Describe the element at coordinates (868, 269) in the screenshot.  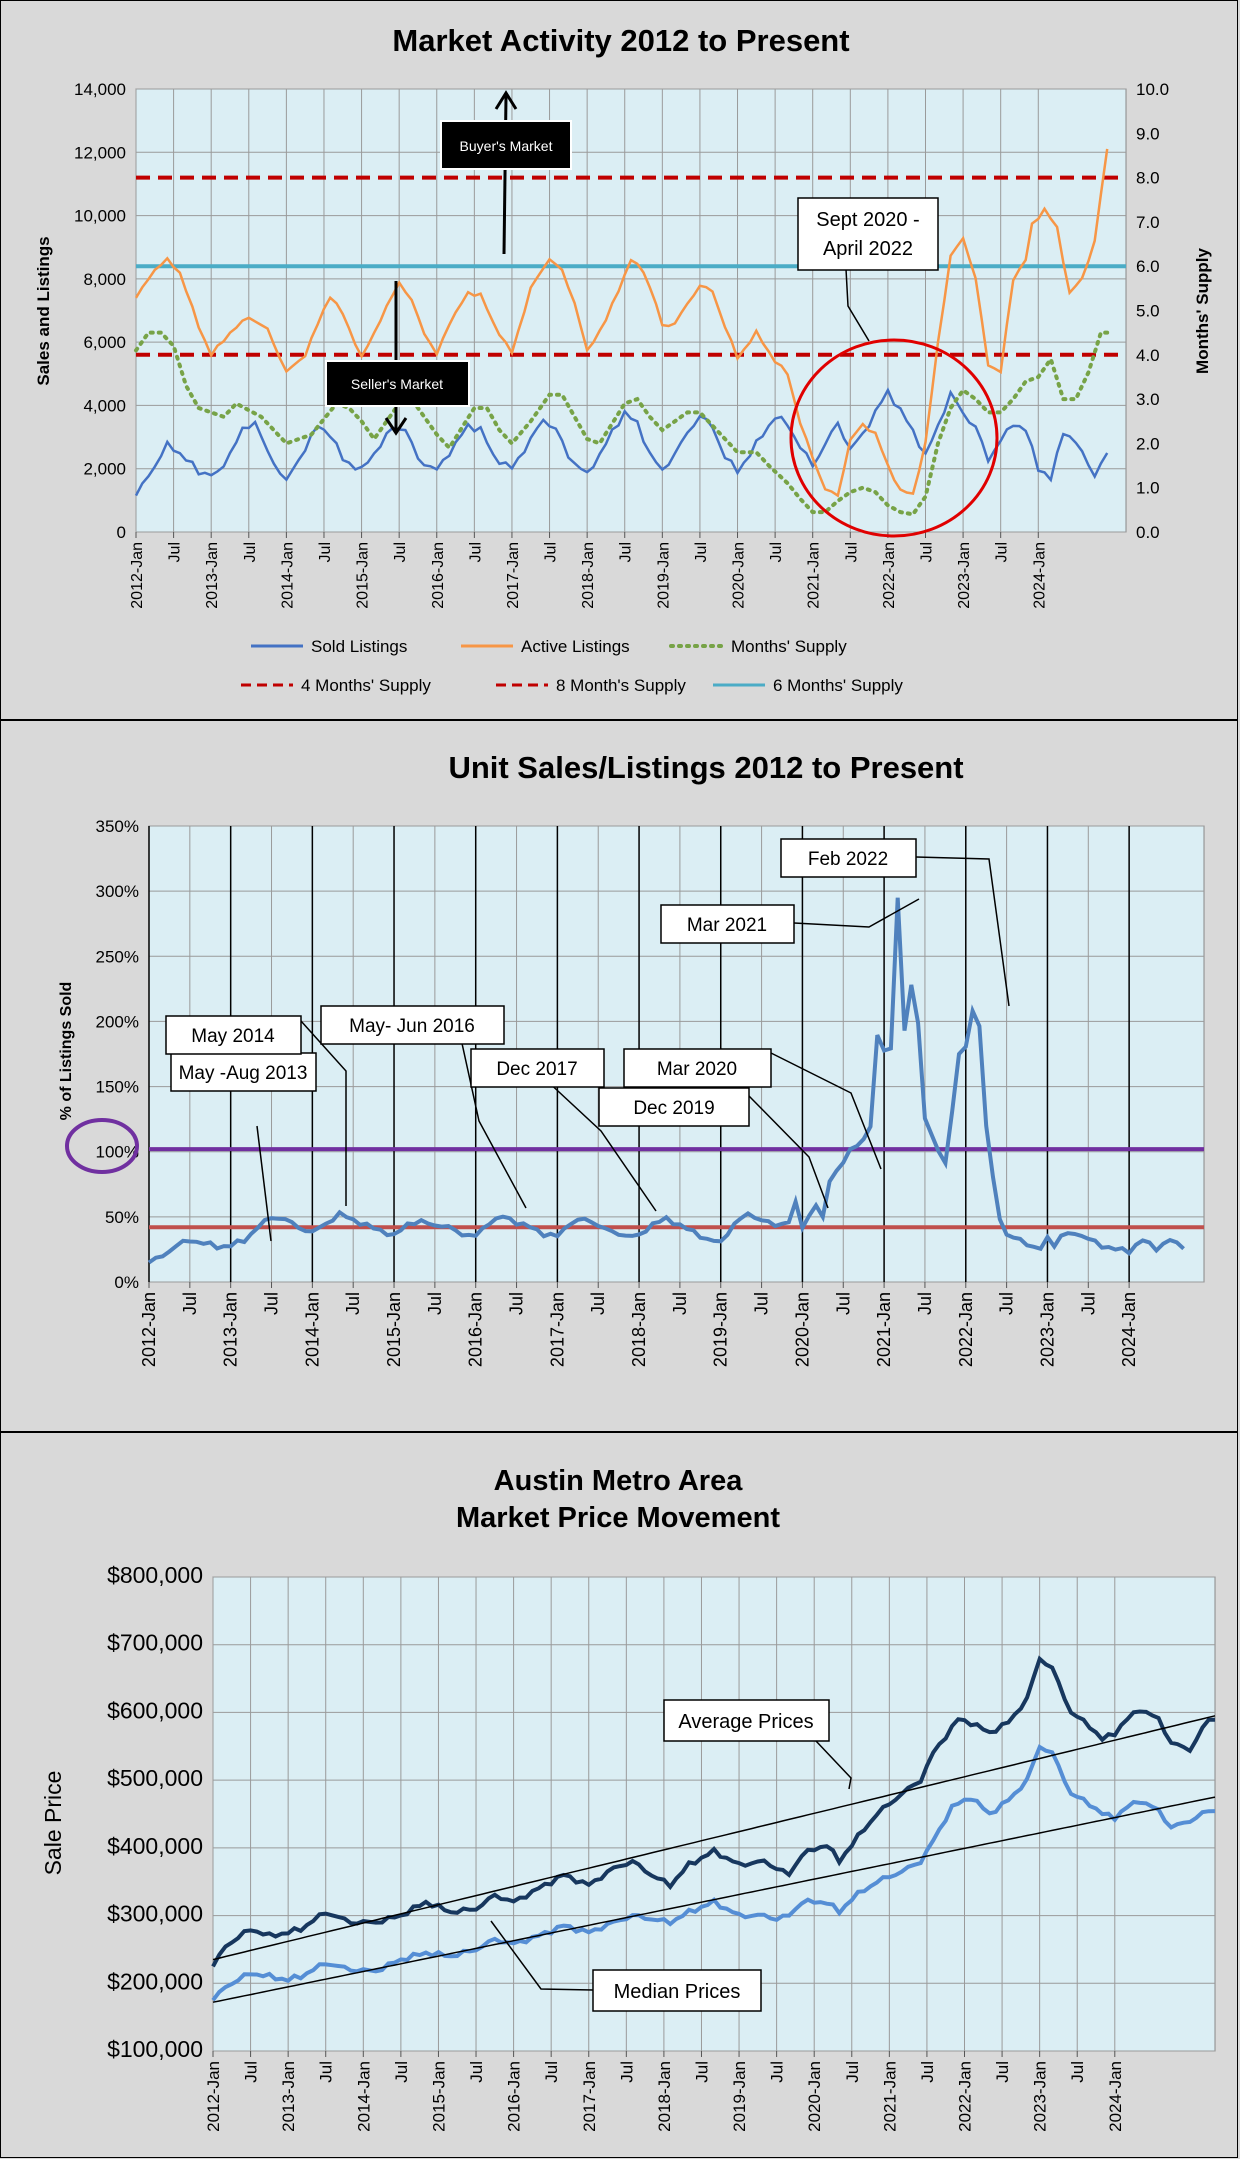
I see `sept-2020-callout: Sept 2020 - April 2022` at that location.